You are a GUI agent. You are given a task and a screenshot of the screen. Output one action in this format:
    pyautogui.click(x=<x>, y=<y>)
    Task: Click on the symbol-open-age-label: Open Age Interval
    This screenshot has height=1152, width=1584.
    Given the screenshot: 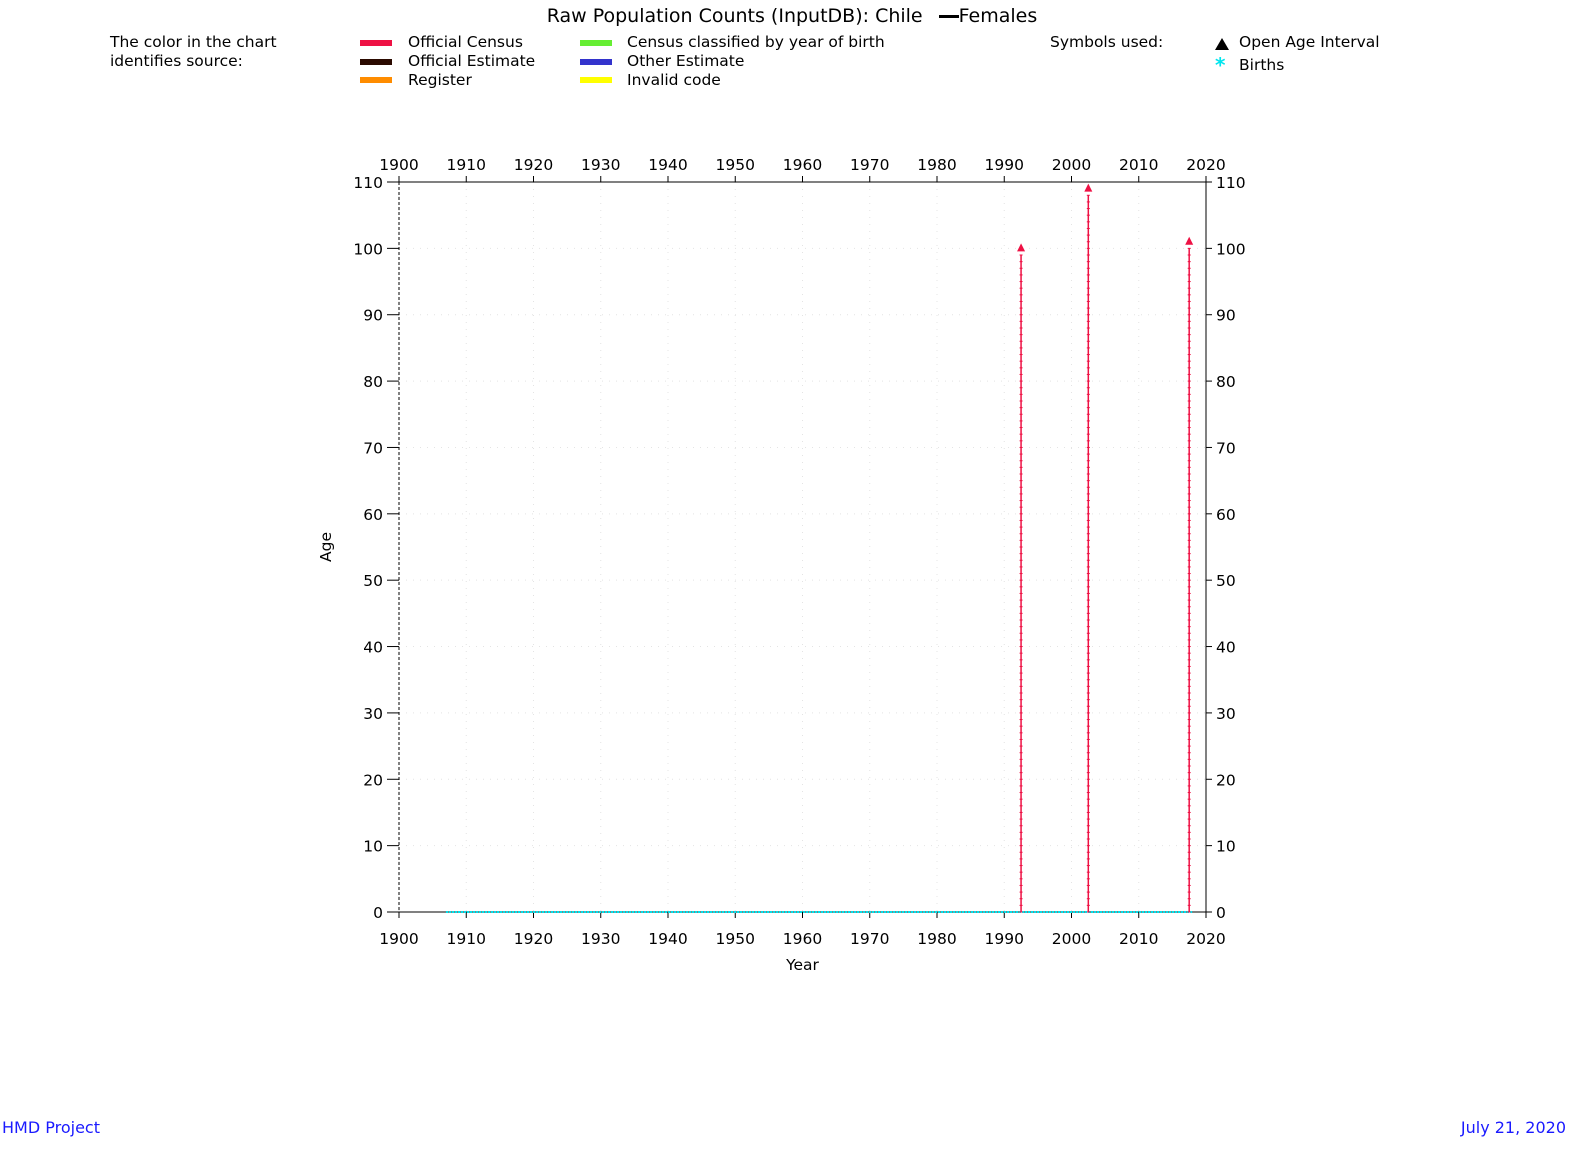 What is the action you would take?
    pyautogui.click(x=1309, y=42)
    